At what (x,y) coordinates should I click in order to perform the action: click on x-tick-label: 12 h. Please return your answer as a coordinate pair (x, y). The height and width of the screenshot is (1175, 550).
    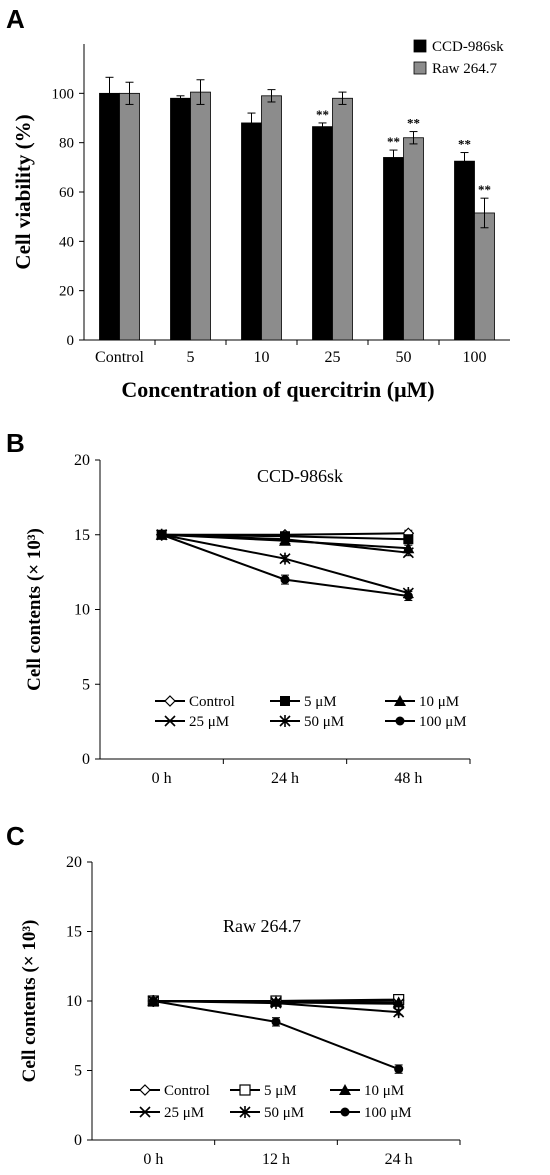
    Looking at the image, I should click on (276, 1159).